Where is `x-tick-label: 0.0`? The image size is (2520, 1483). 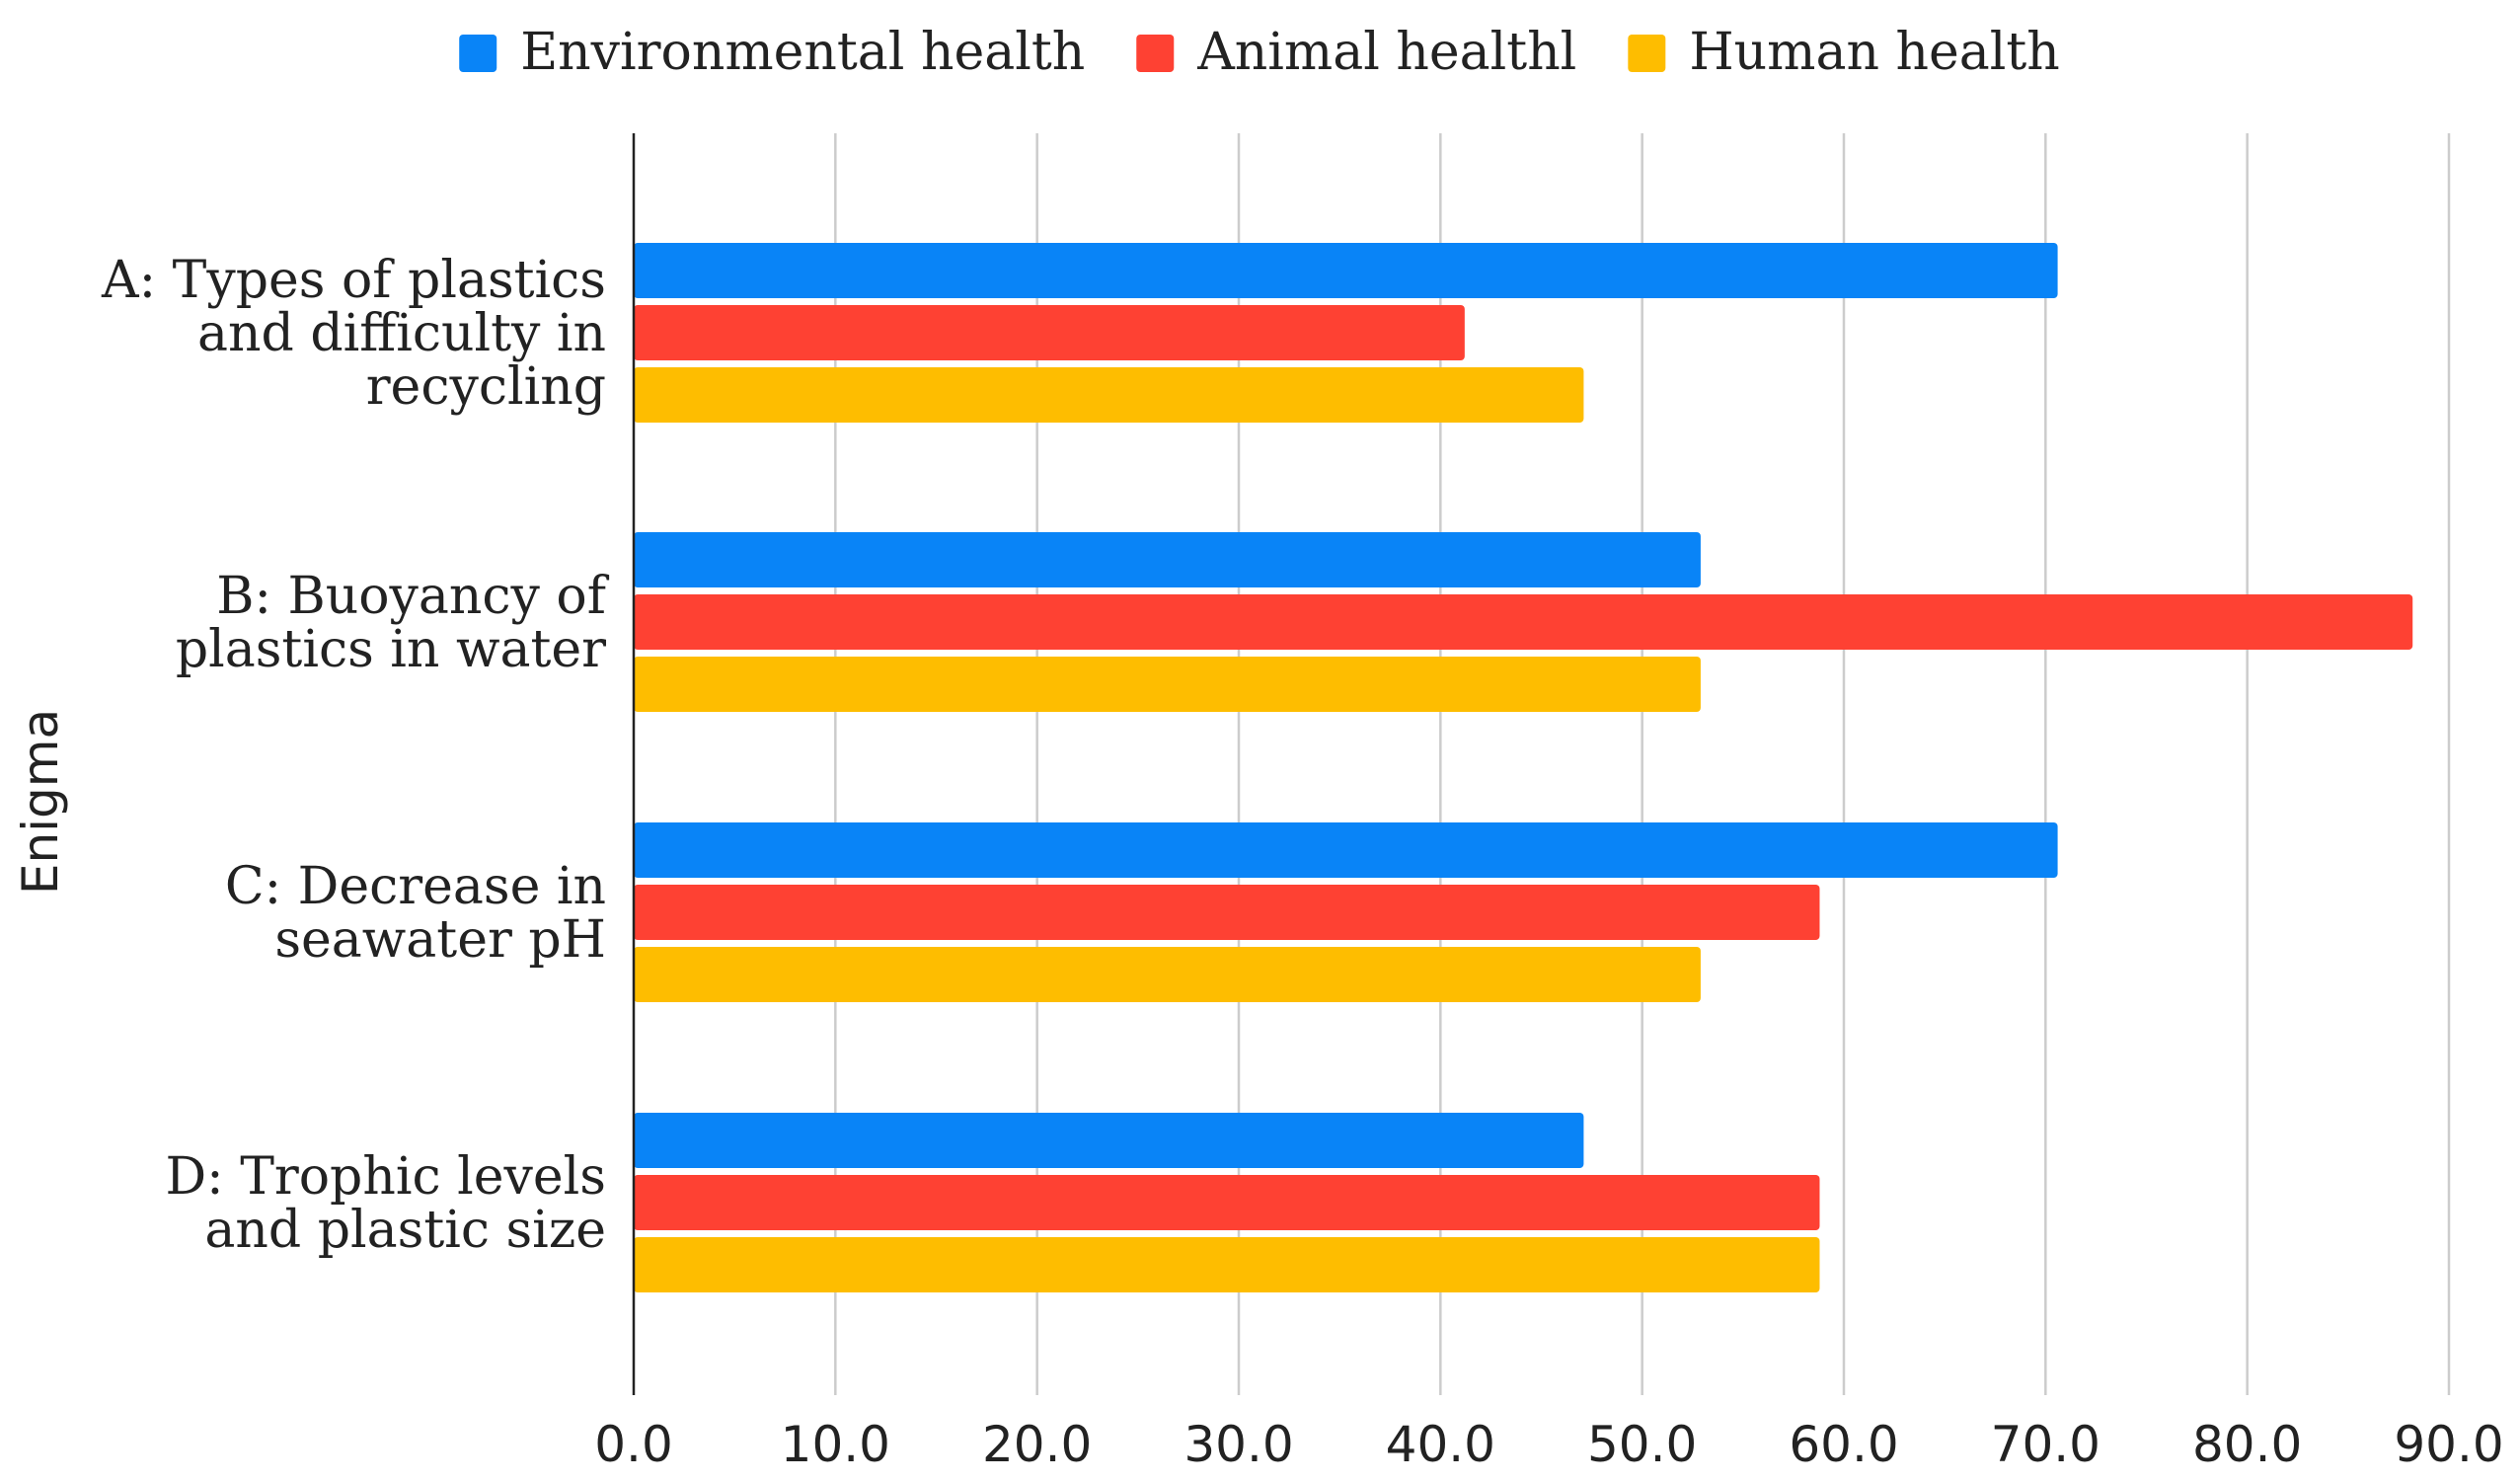 x-tick-label: 0.0 is located at coordinates (633, 1445).